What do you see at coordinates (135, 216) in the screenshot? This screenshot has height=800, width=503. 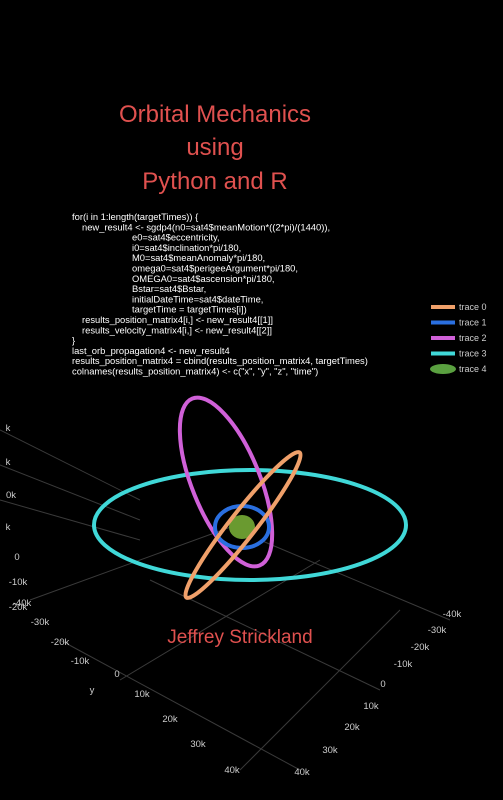 I see `code-line: for(i in 1:length(targetTimes)) {` at bounding box center [135, 216].